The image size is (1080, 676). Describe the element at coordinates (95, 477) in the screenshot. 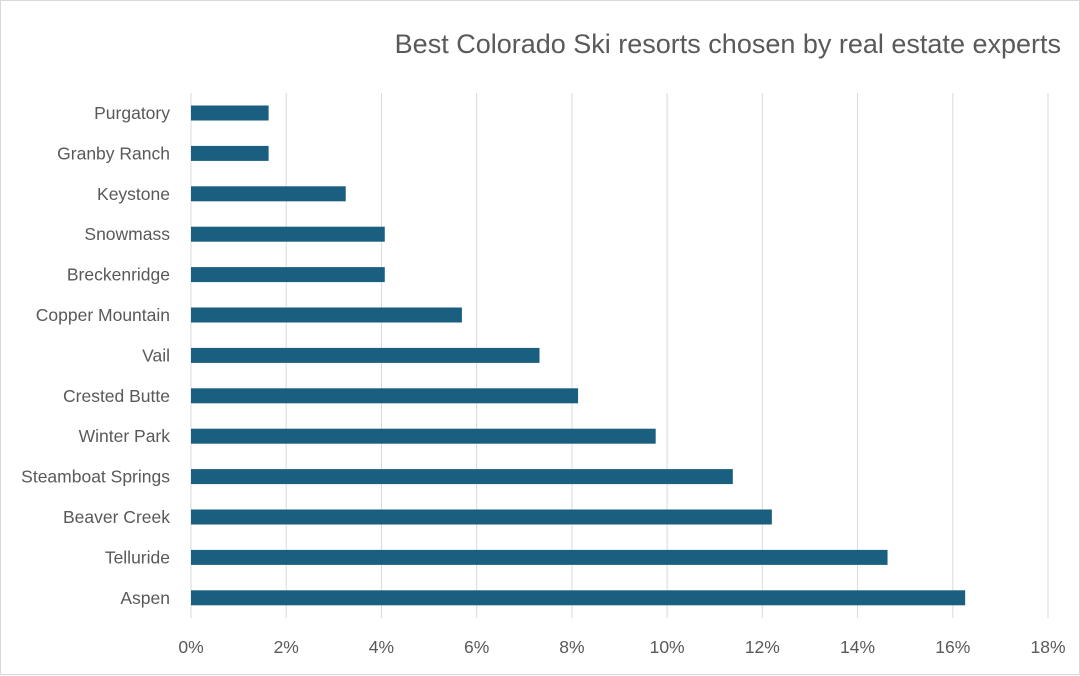

I see `category-label: Steamboat Springs` at that location.